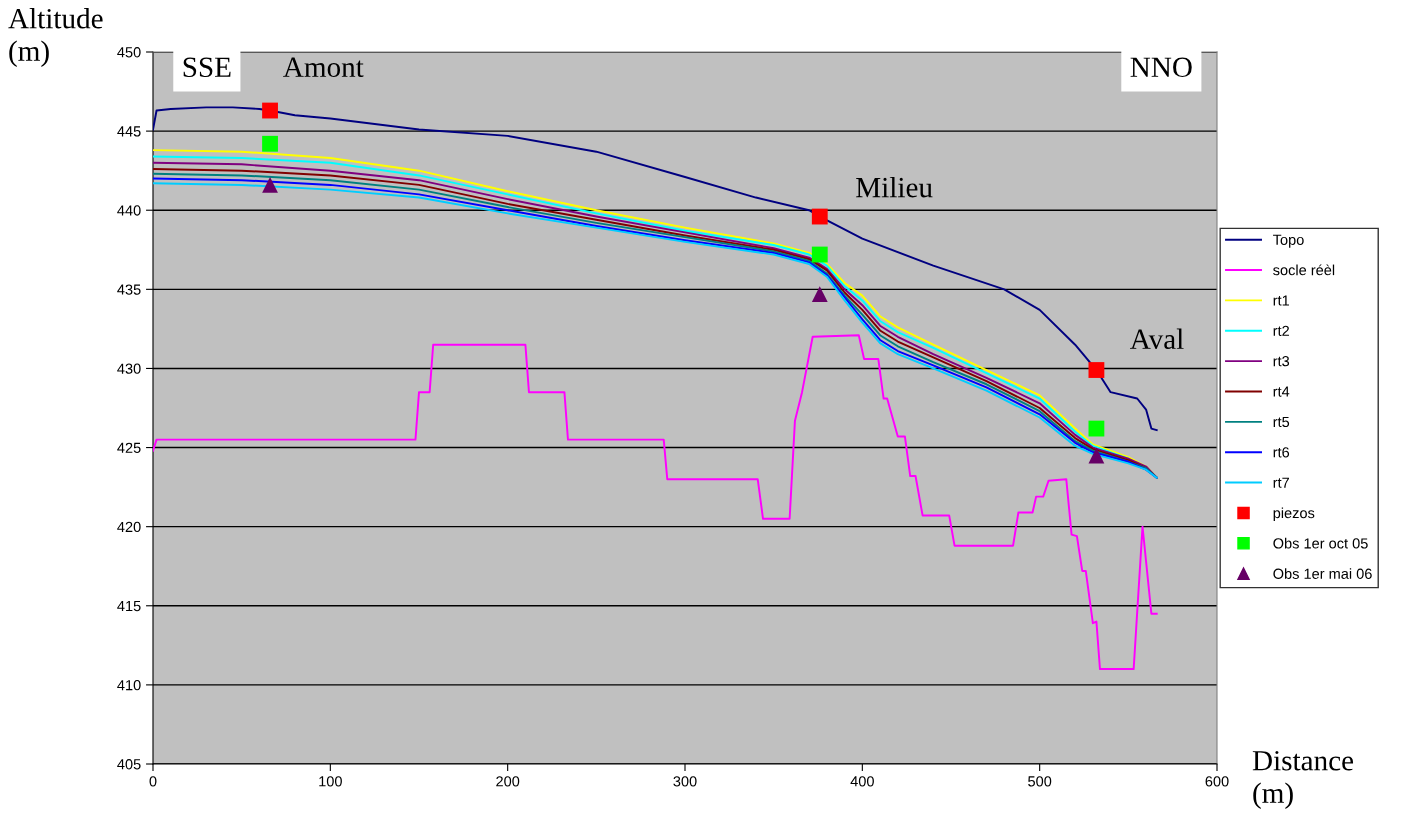  I want to click on annotation: Aval, so click(1157, 339).